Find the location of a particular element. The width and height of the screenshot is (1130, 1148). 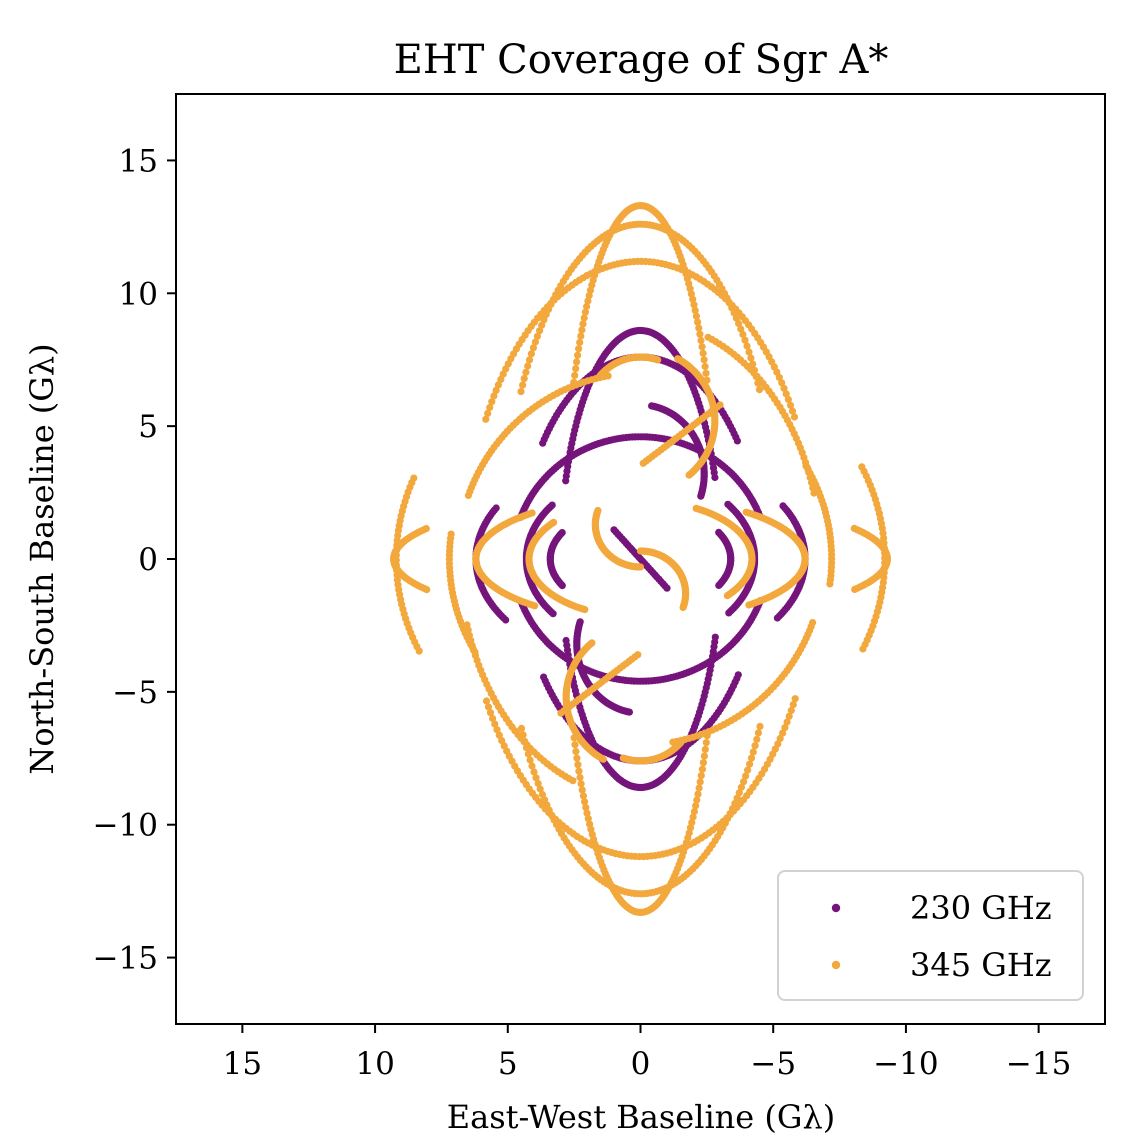

y-tick-label: −10 is located at coordinates (125, 826).